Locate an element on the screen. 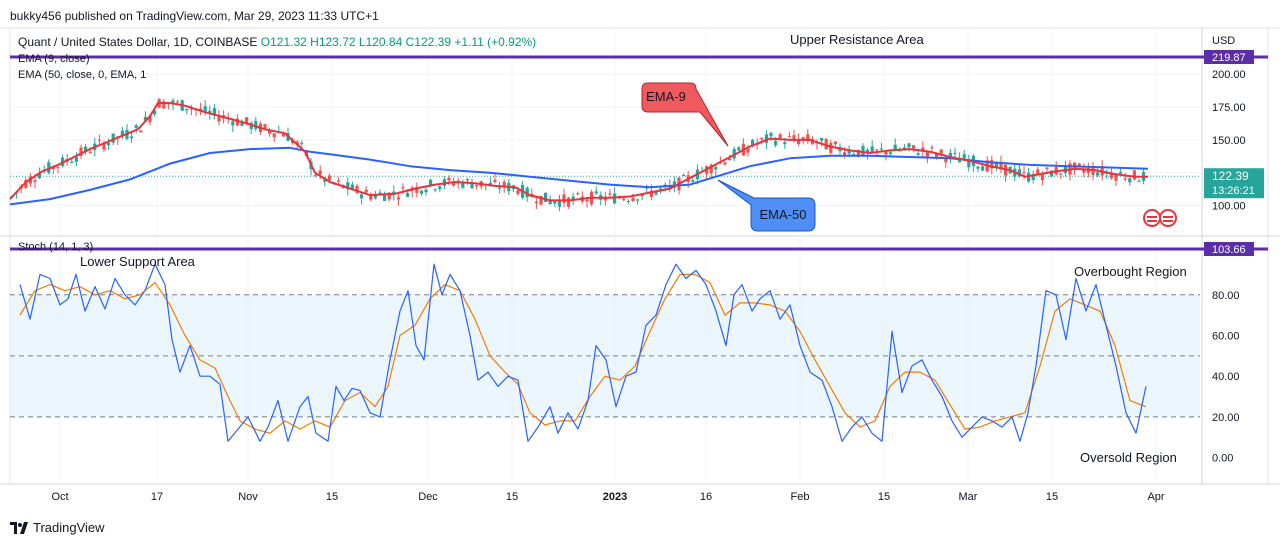  ema50-line is located at coordinates (579, 176).